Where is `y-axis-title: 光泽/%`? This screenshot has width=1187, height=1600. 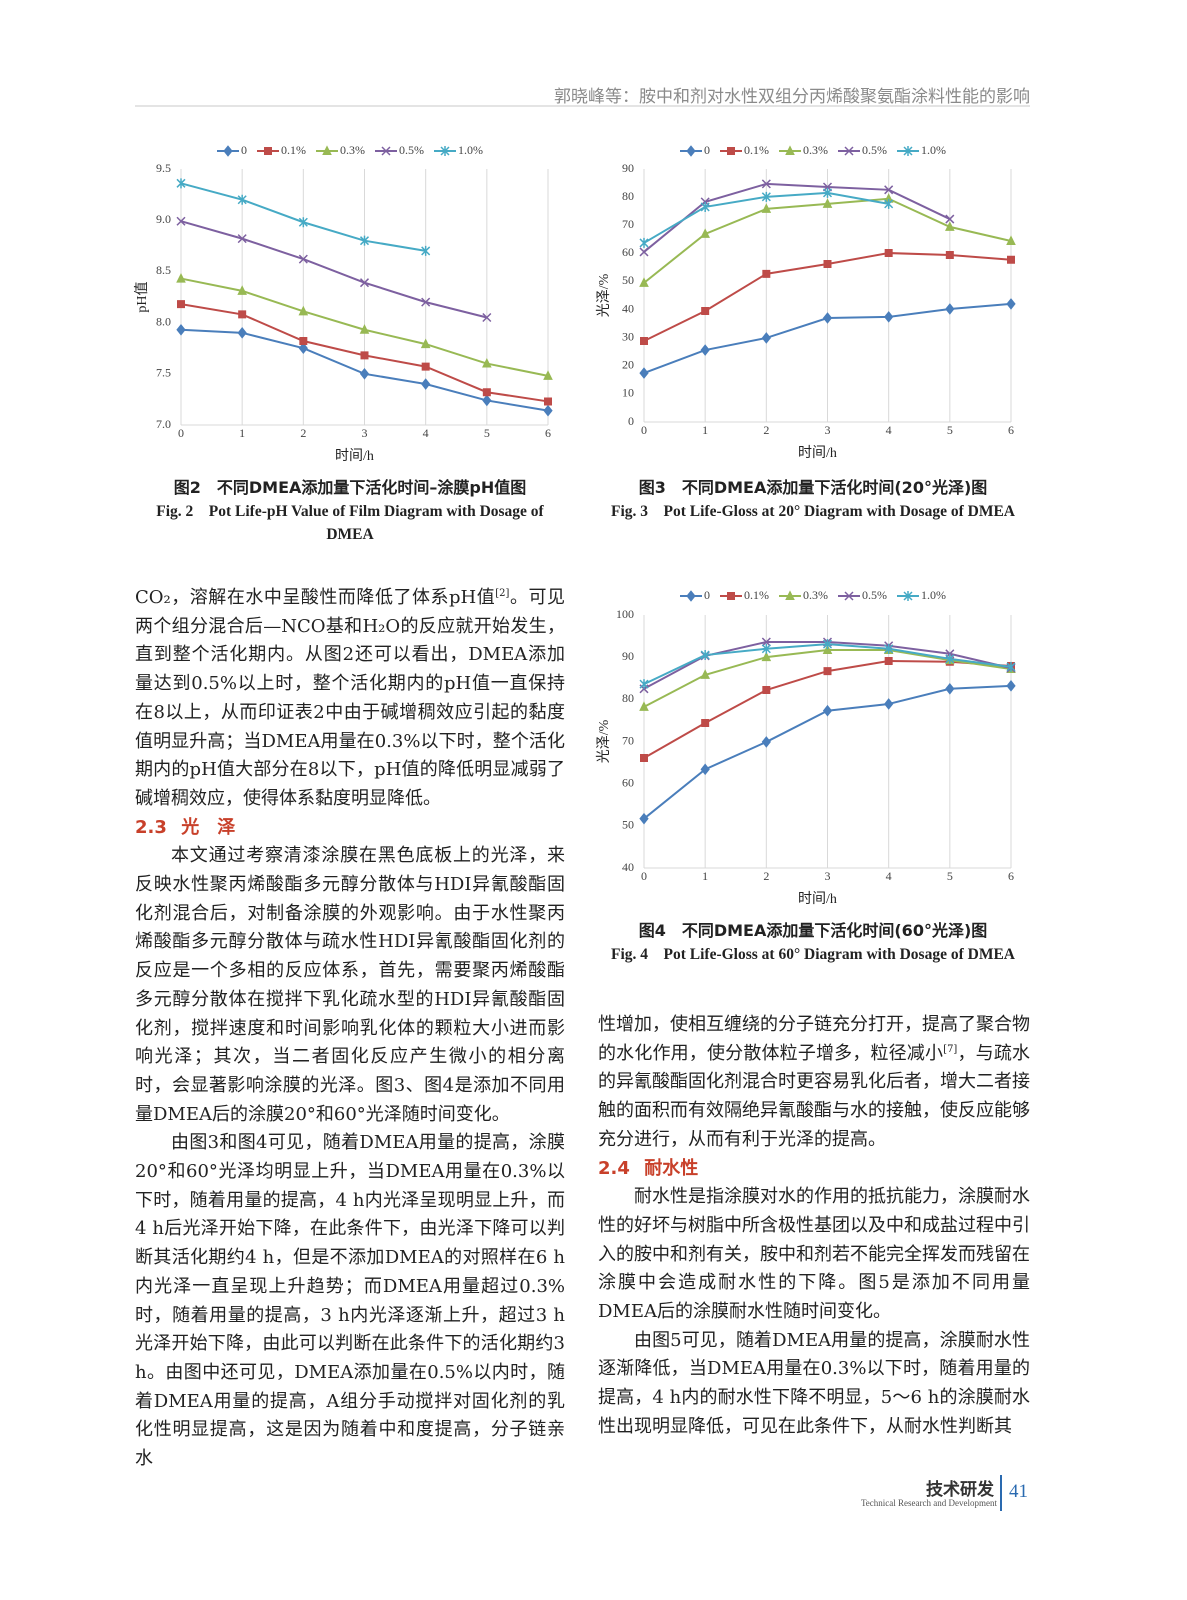 y-axis-title: 光泽/% is located at coordinates (604, 295).